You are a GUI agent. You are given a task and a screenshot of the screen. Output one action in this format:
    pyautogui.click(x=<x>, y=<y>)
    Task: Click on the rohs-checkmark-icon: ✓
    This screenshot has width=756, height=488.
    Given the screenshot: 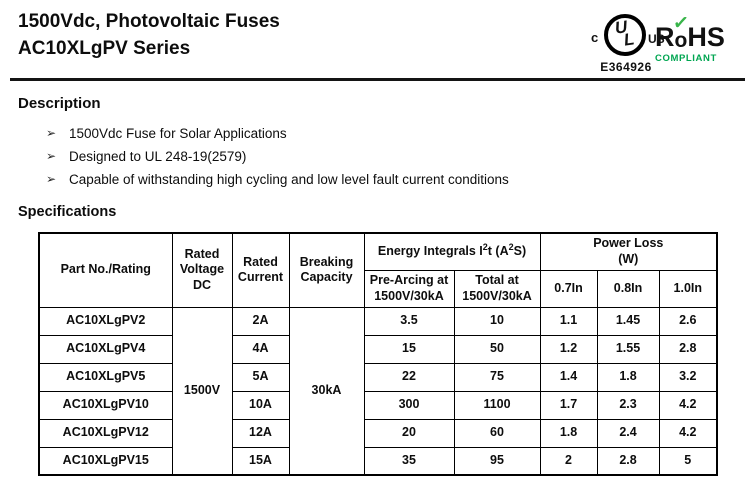 What is the action you would take?
    pyautogui.click(x=680, y=23)
    